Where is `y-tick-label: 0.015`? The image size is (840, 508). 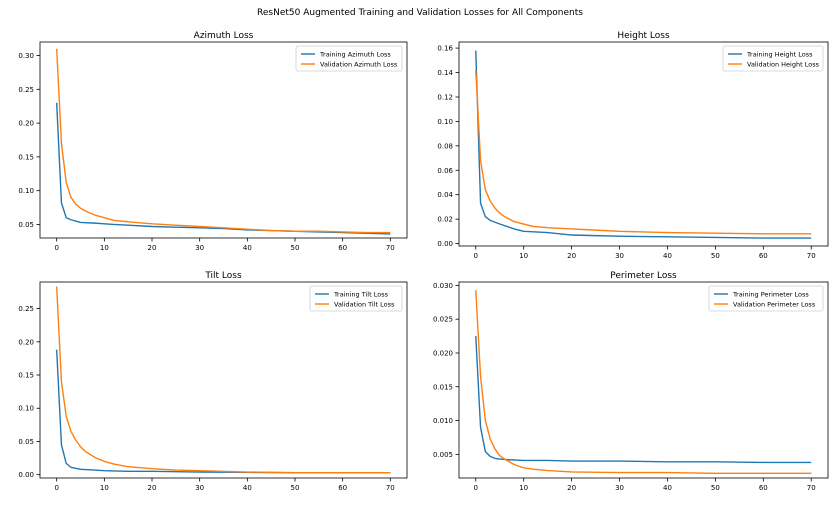
y-tick-label: 0.015 is located at coordinates (443, 387).